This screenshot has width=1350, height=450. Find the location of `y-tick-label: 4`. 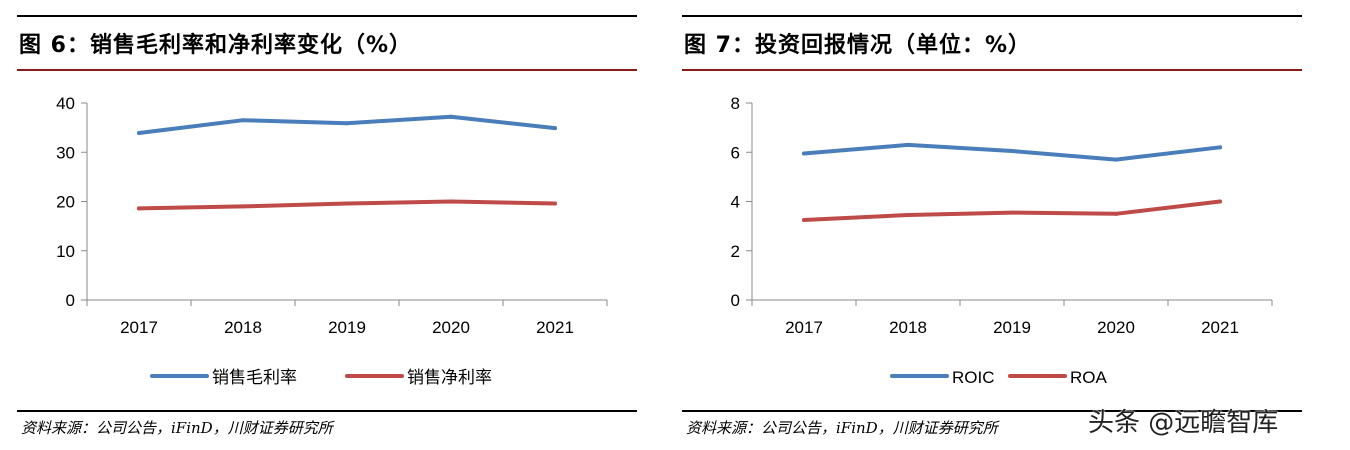

y-tick-label: 4 is located at coordinates (735, 202).